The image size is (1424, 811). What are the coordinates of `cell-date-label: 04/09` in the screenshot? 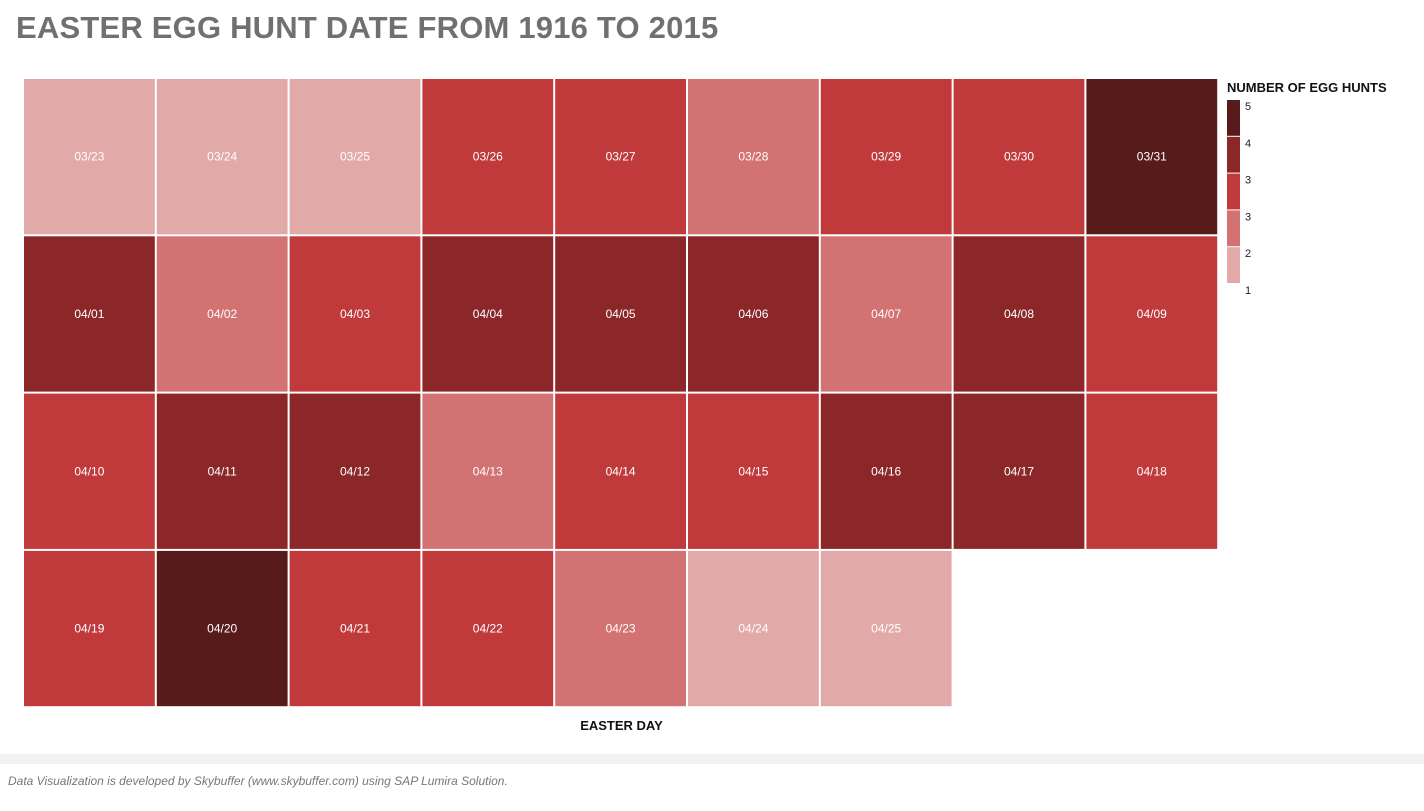 It's located at (1152, 314).